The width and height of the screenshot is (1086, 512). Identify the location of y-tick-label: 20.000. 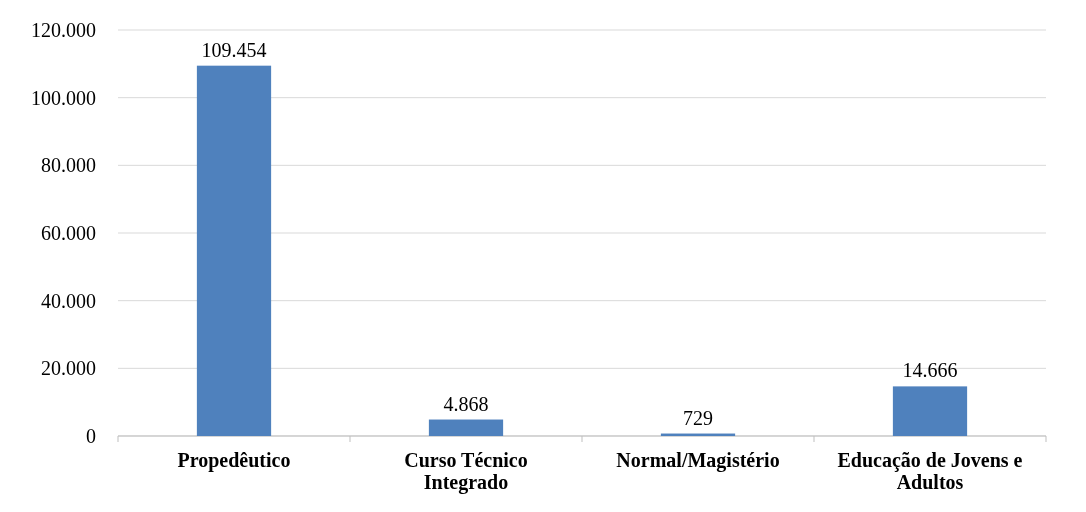
(68, 368).